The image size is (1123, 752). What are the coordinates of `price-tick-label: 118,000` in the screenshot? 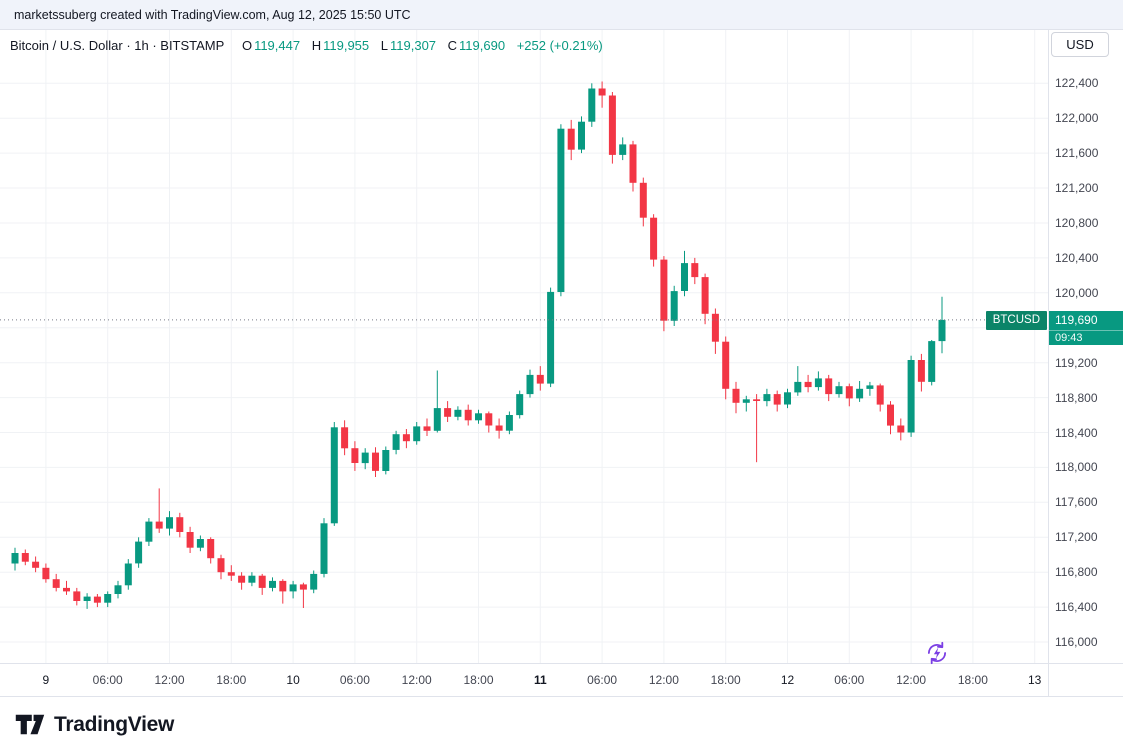 It's located at (1076, 467).